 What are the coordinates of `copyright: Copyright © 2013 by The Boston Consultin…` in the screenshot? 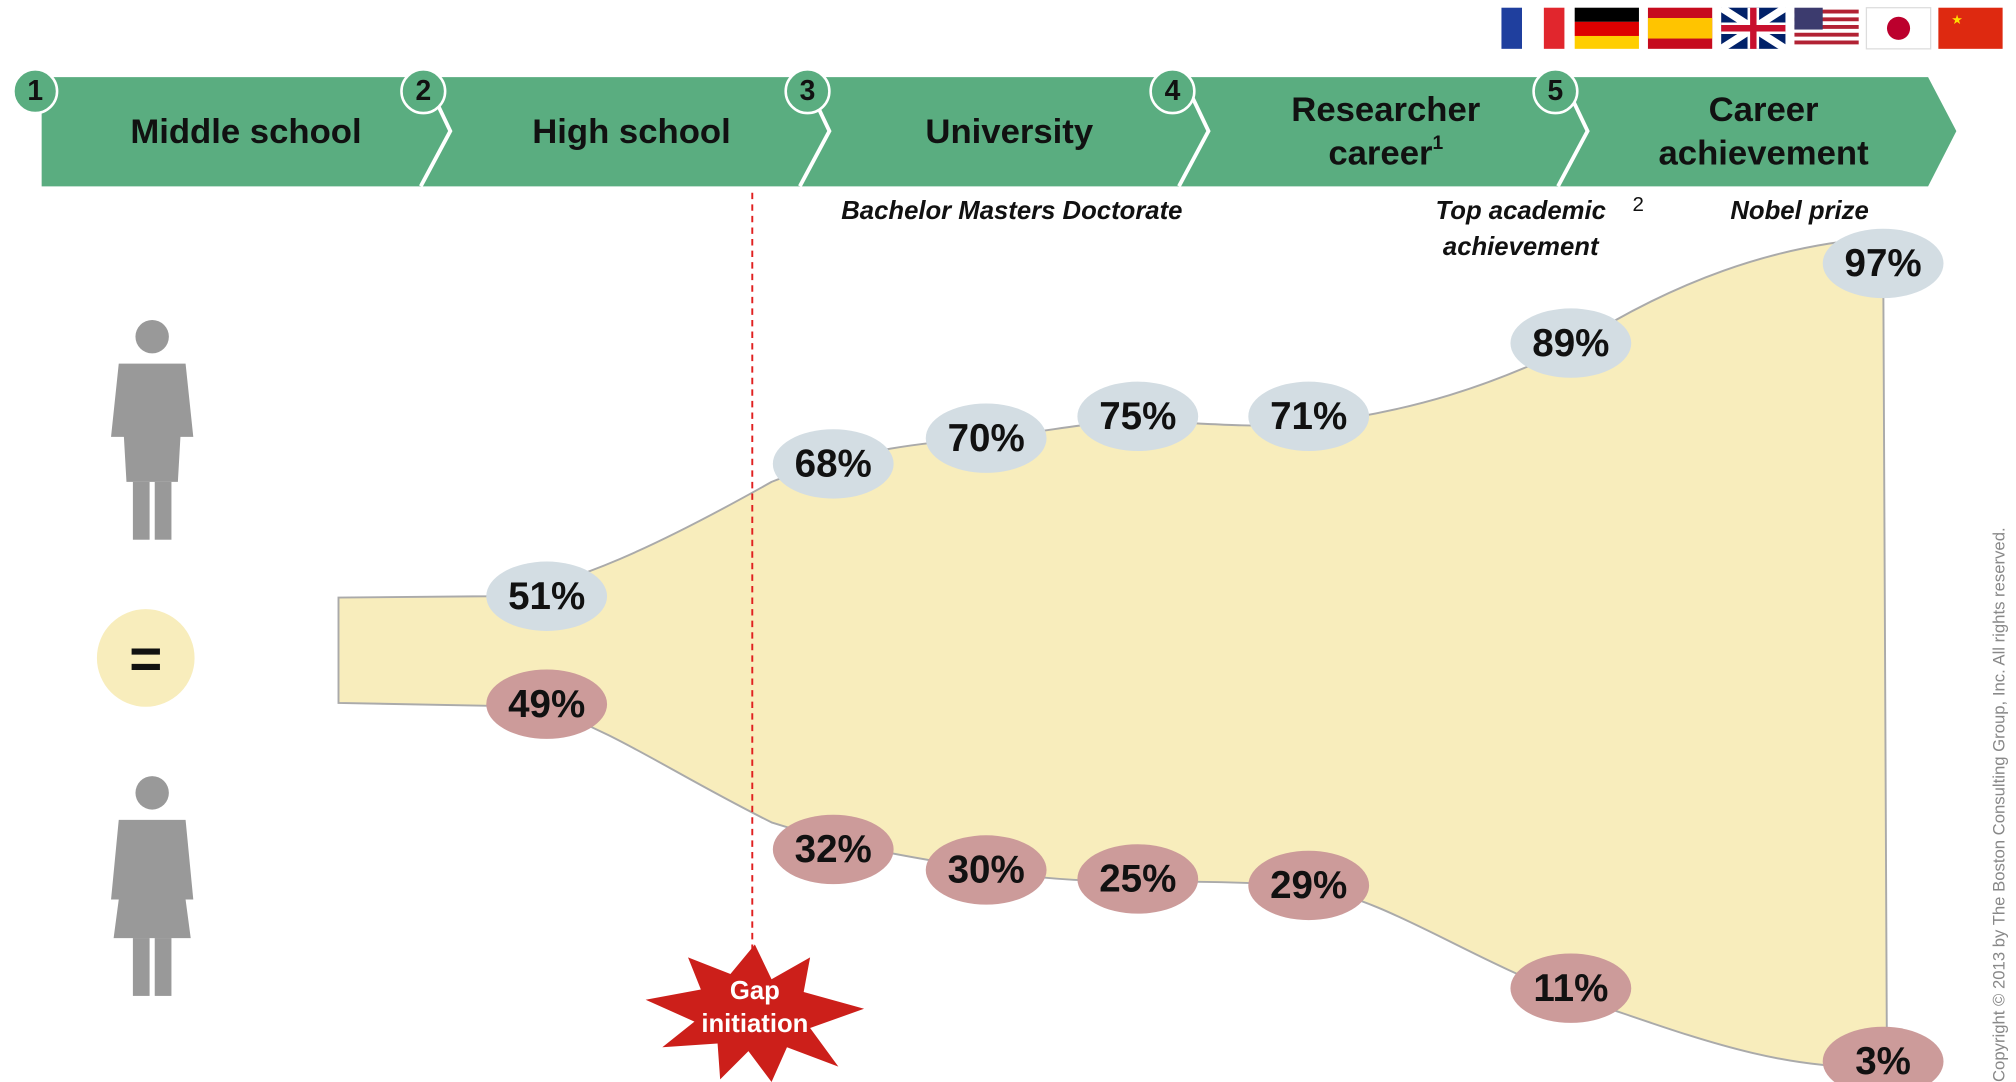 It's located at (1998, 804).